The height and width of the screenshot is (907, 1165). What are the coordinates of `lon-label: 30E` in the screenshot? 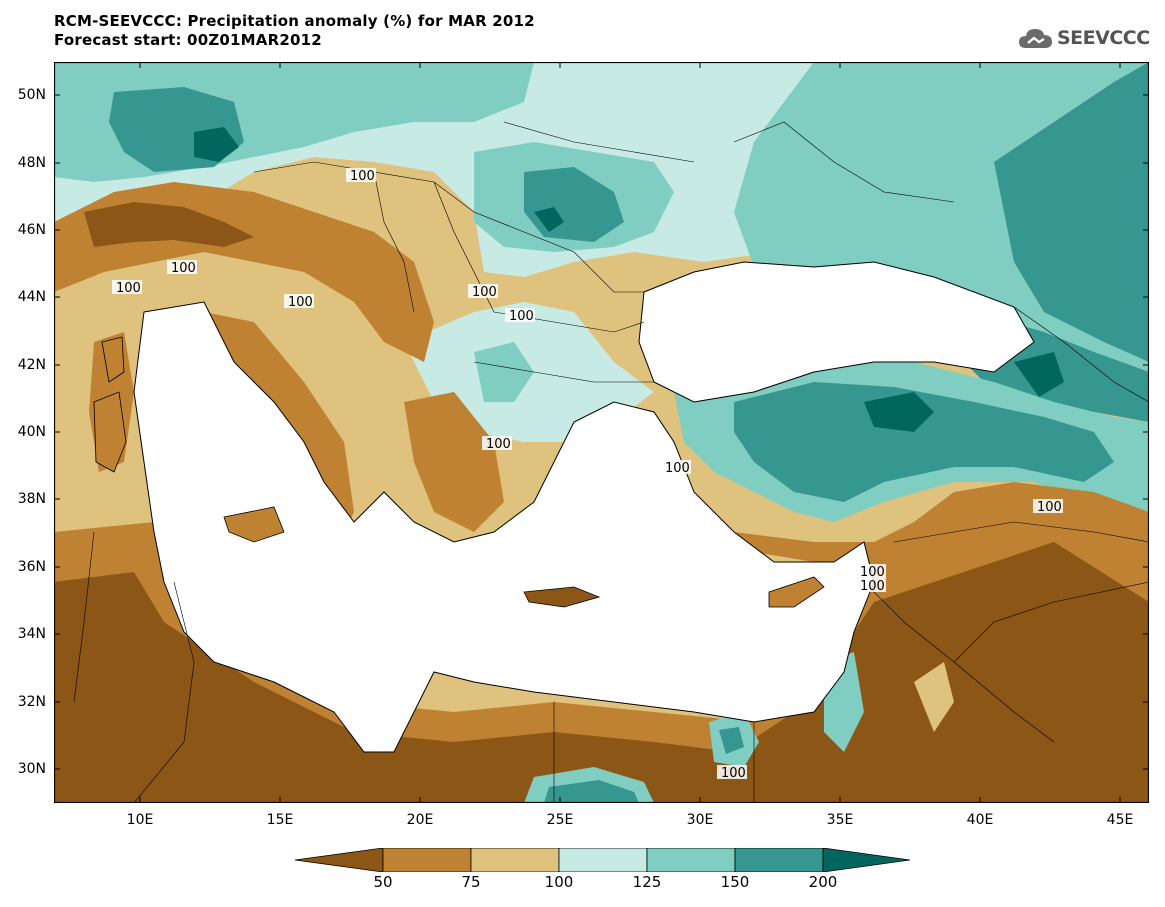 It's located at (700, 820).